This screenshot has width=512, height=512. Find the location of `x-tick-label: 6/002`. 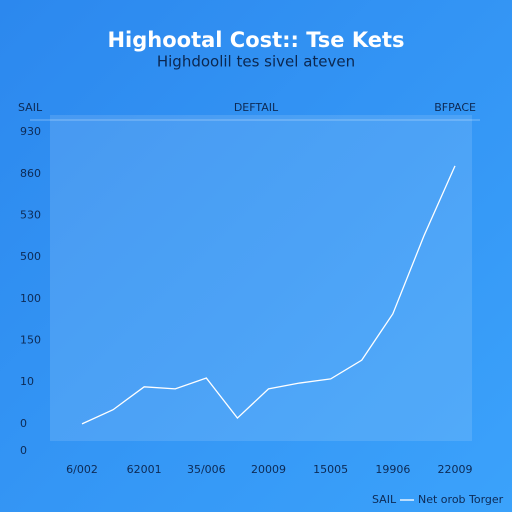

x-tick-label: 6/002 is located at coordinates (82, 469).